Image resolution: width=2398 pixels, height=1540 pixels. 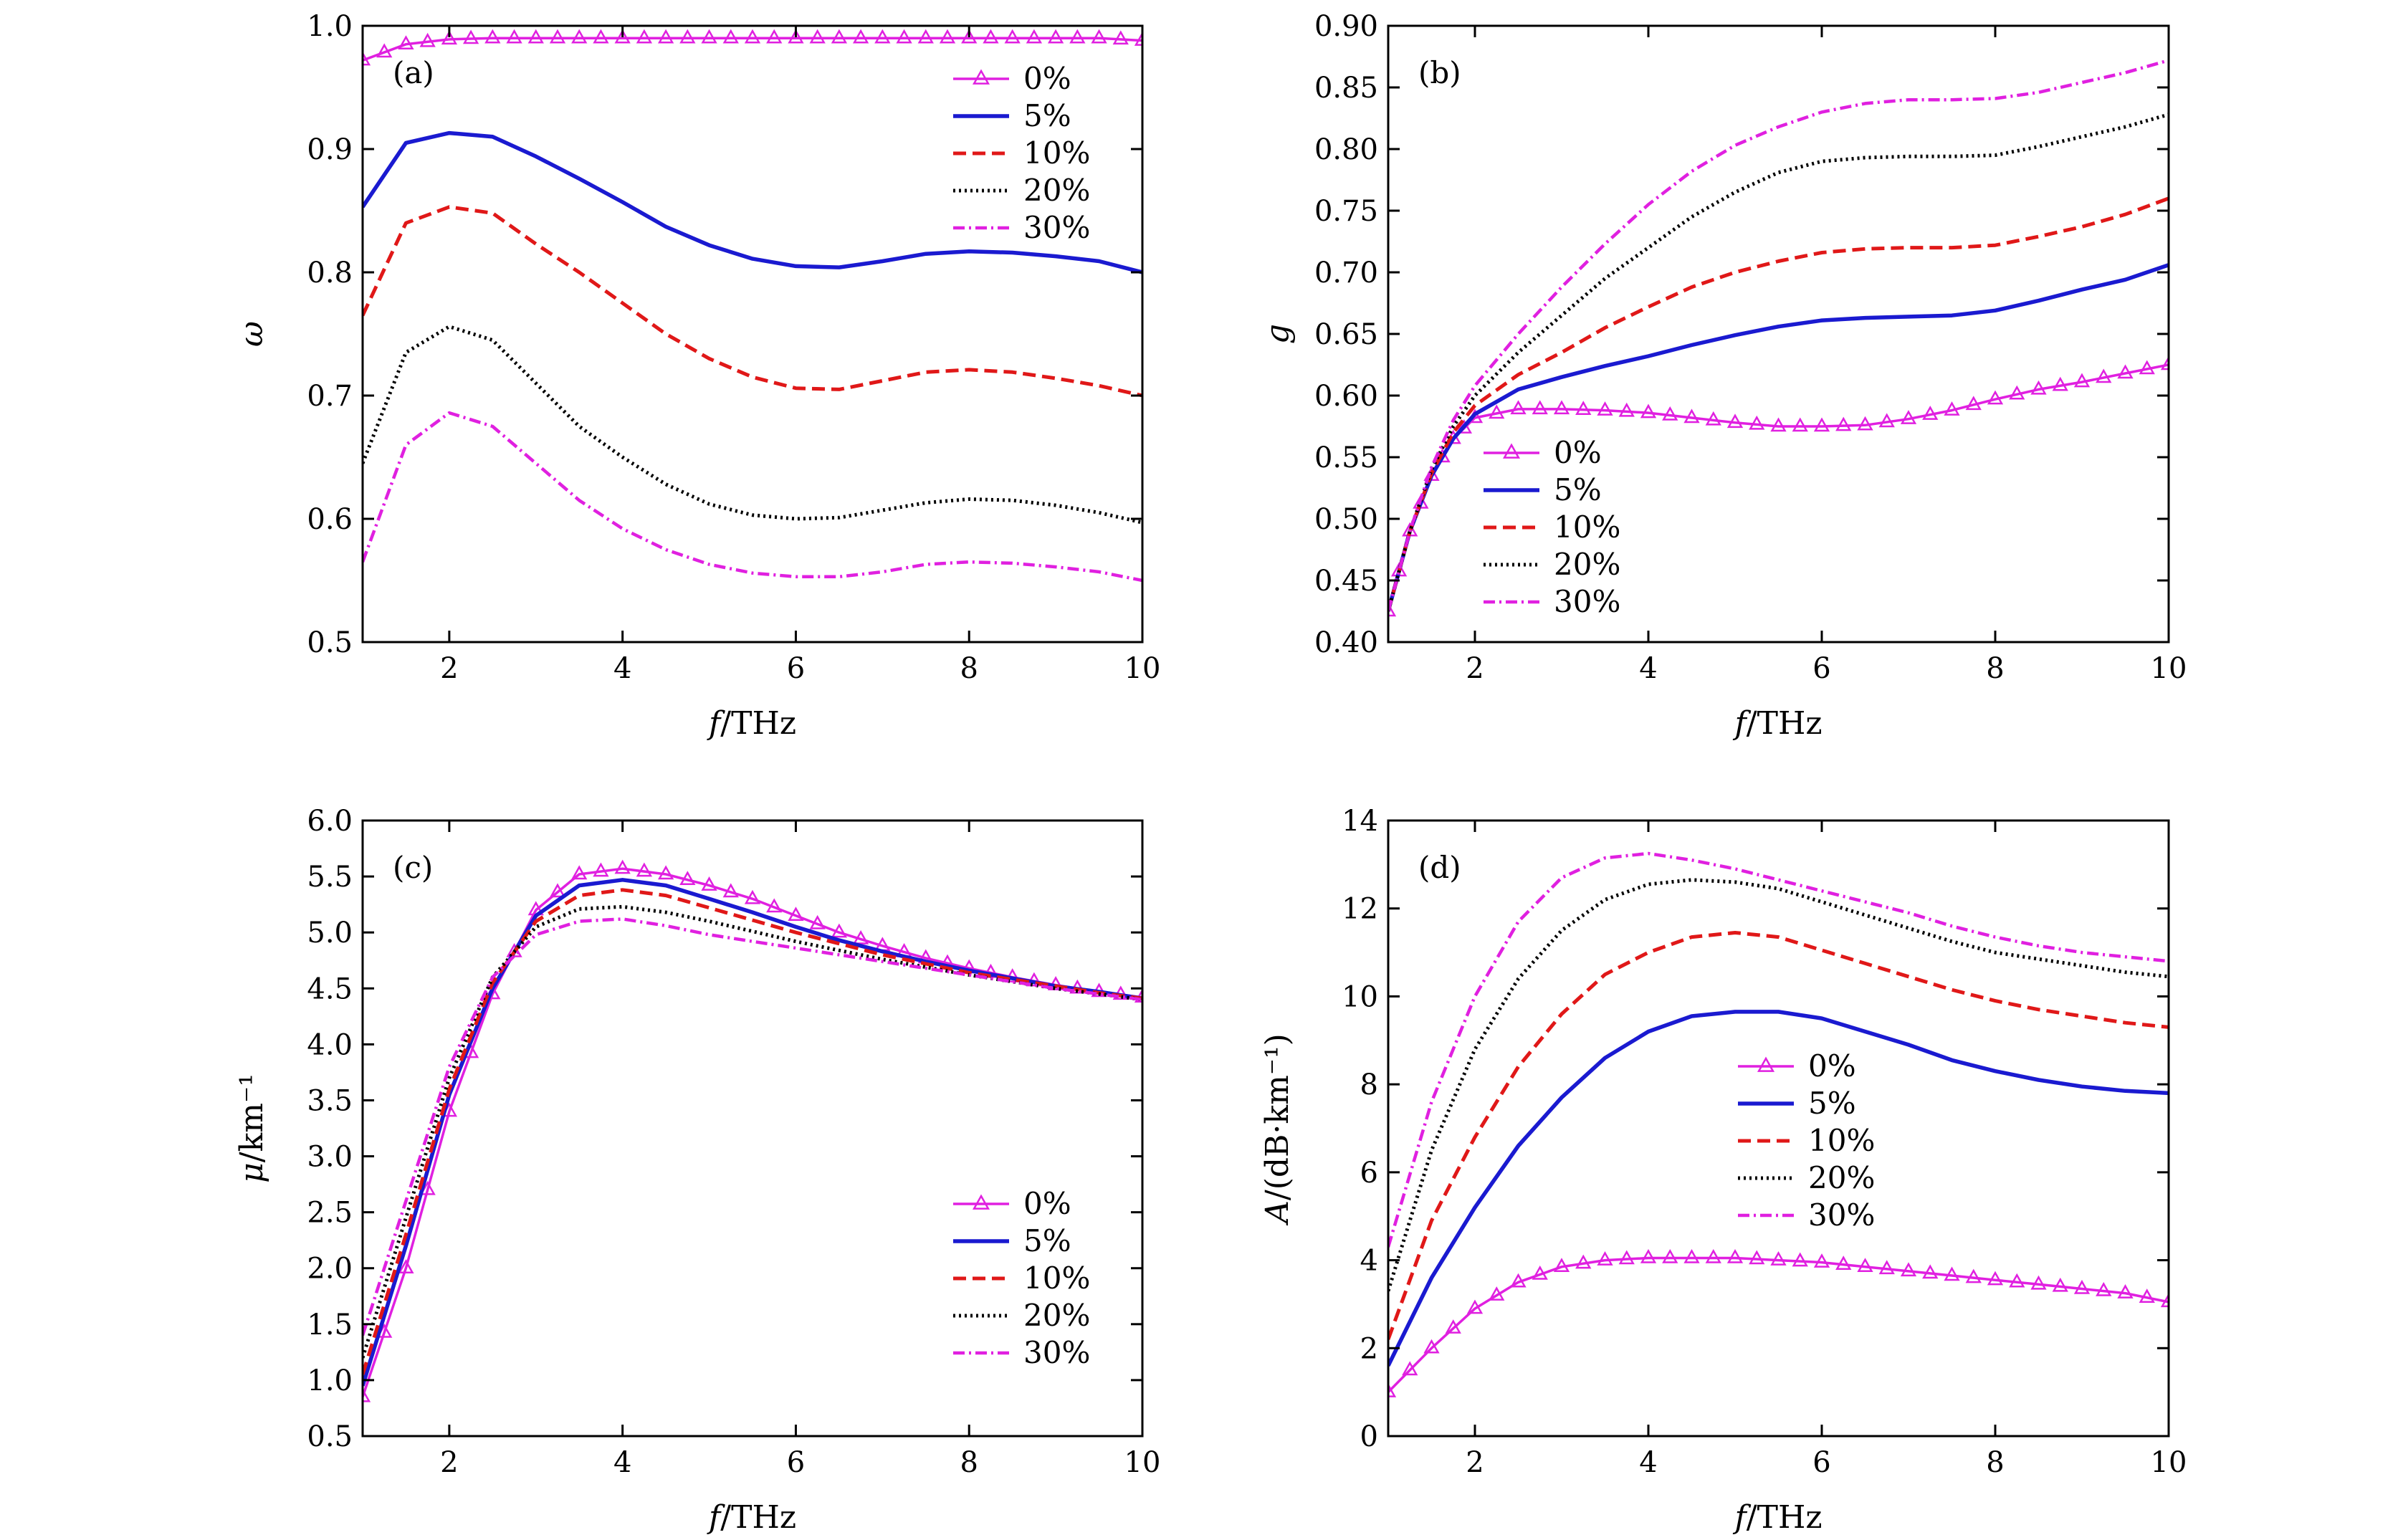 What do you see at coordinates (1346, 334) in the screenshot?
I see `y-tick-label: 0.65` at bounding box center [1346, 334].